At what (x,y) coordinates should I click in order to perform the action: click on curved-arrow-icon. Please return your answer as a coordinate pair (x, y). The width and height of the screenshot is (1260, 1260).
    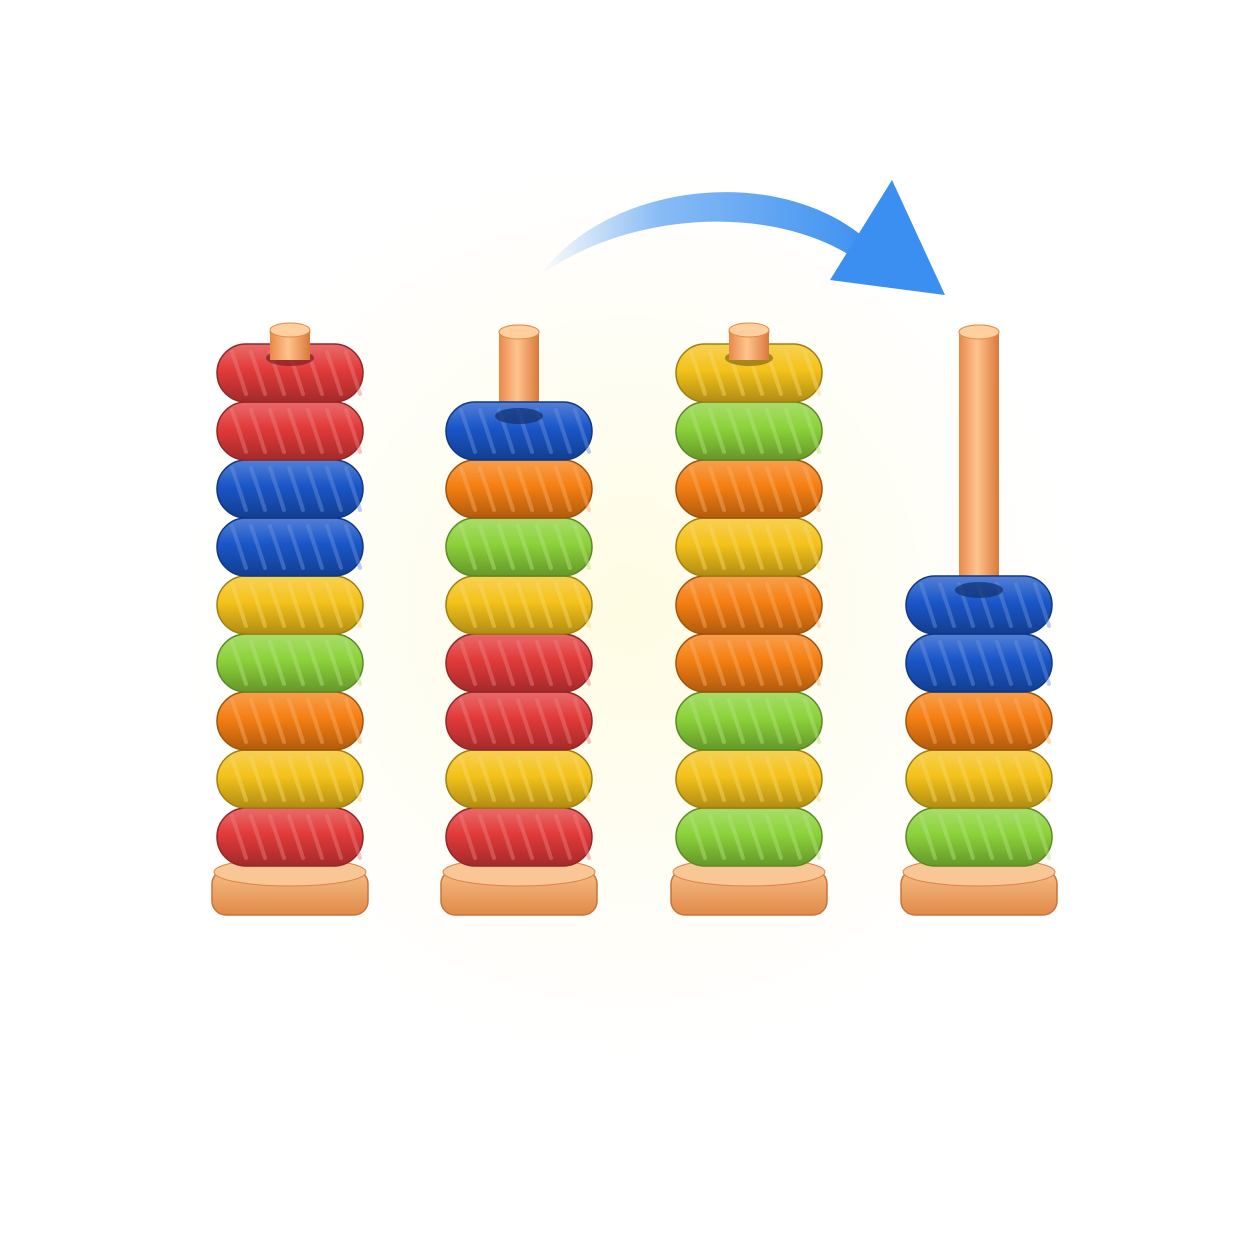
    Looking at the image, I should click on (742, 237).